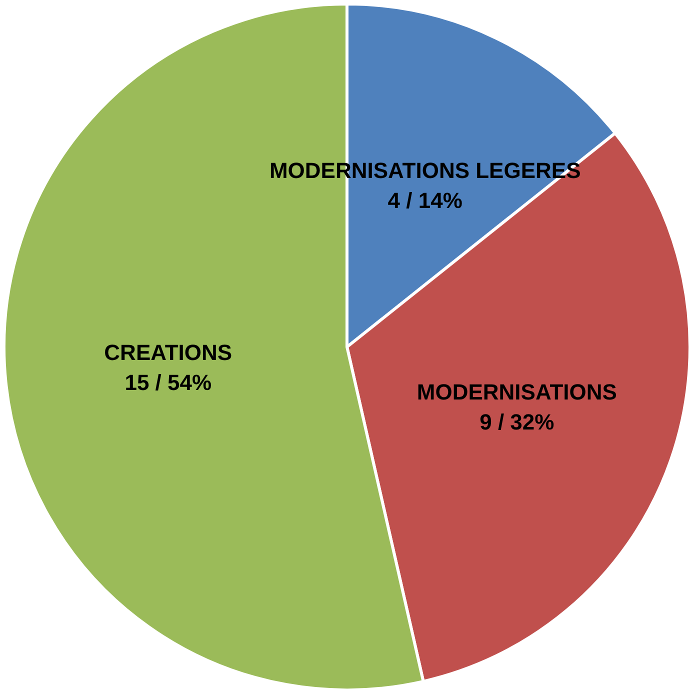 The image size is (697, 696). What do you see at coordinates (425, 200) in the screenshot?
I see `data-label: 4 / 14%` at bounding box center [425, 200].